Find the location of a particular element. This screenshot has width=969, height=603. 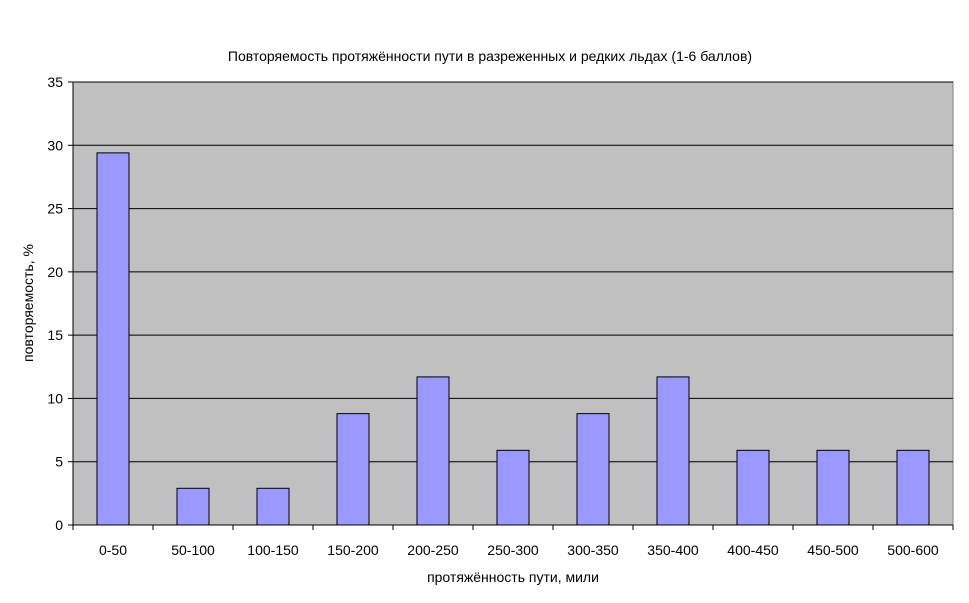

y-tick-label: 10 is located at coordinates (55, 398).